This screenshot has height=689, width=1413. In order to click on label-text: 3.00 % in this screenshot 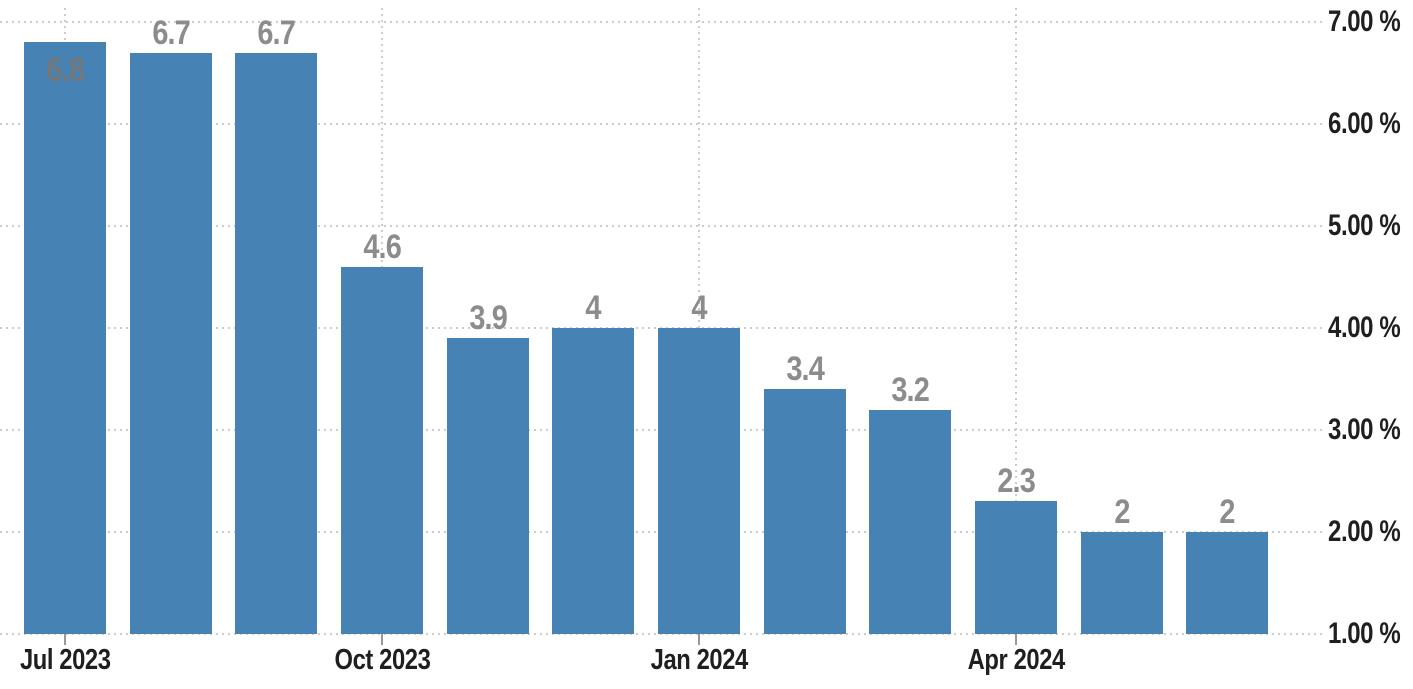, I will do `click(1364, 429)`.